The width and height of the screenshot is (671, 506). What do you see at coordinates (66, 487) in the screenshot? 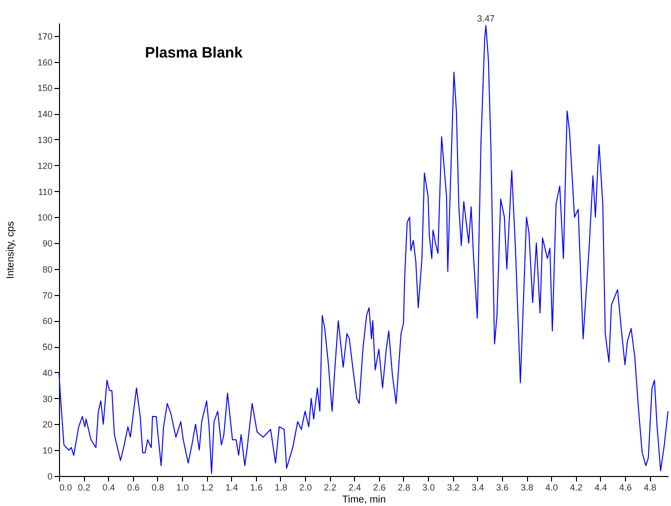
I see `x-tick-label: 0.0` at bounding box center [66, 487].